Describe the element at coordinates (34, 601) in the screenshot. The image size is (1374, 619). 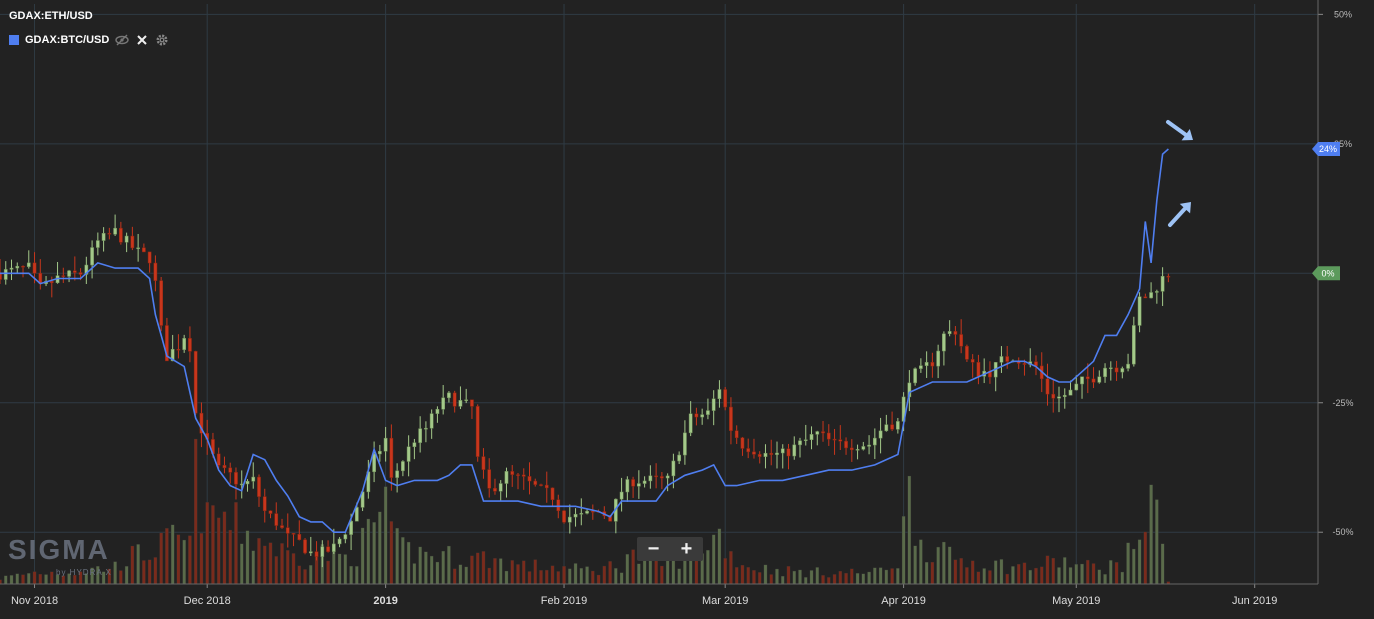
I see `x-tick-label: Nov 2018` at that location.